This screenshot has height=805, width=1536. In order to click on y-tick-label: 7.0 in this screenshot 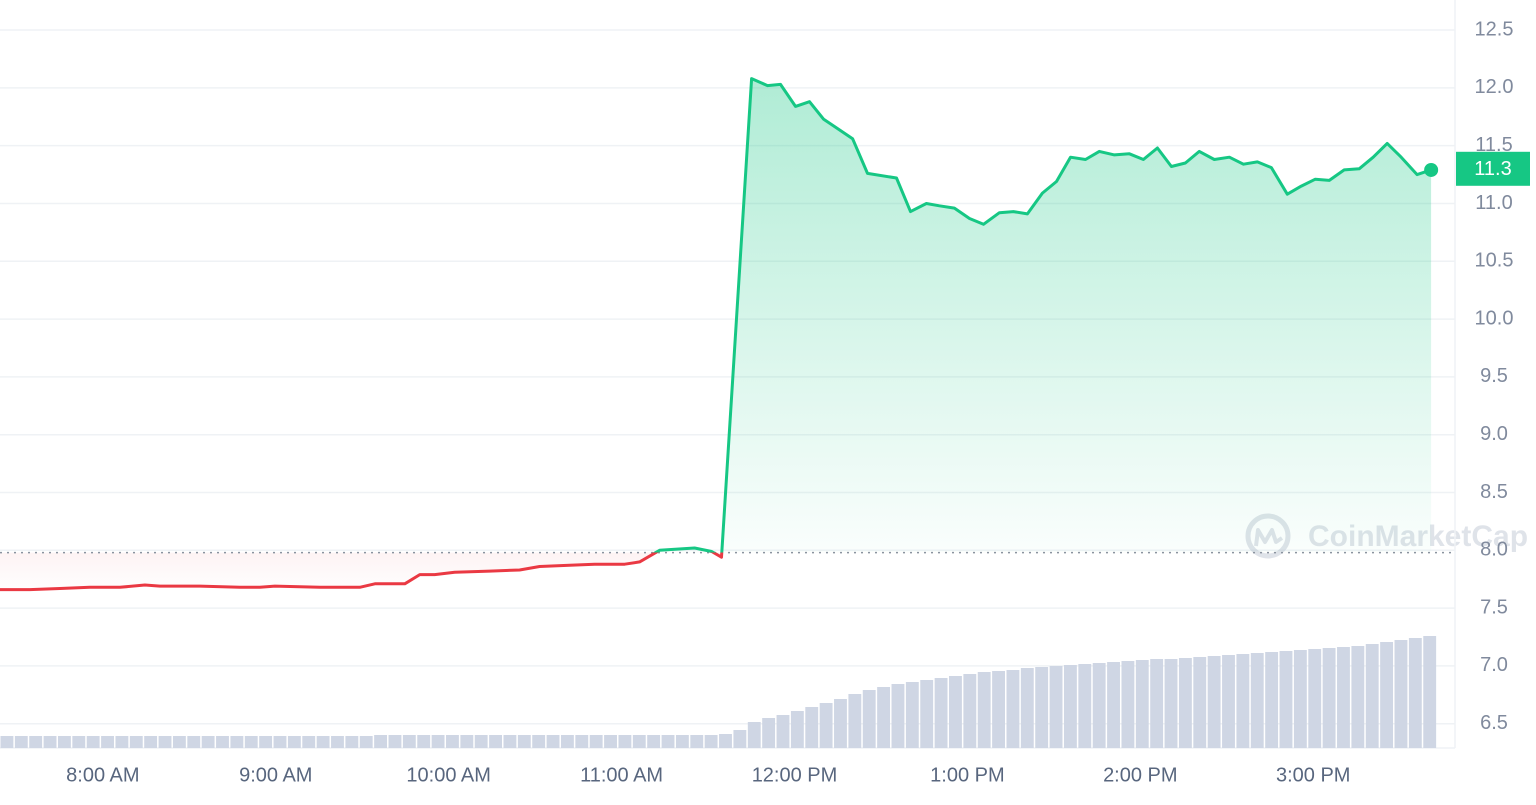, I will do `click(1494, 665)`.